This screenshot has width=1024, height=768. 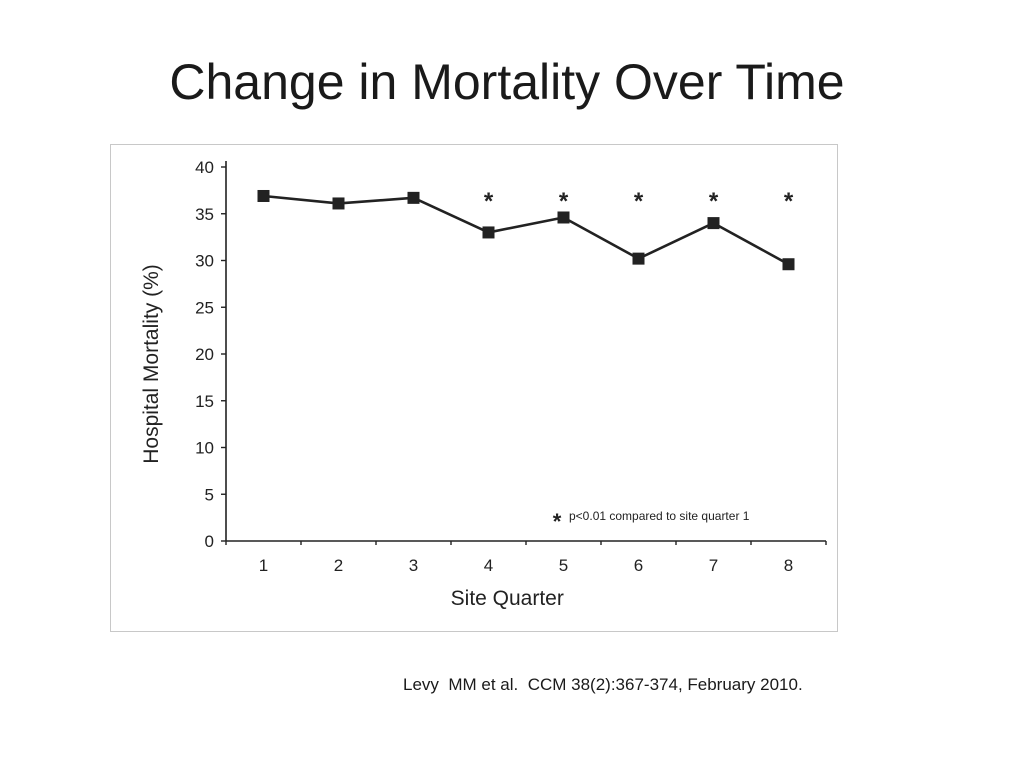 What do you see at coordinates (413, 565) in the screenshot?
I see `x-tick-label: 3` at bounding box center [413, 565].